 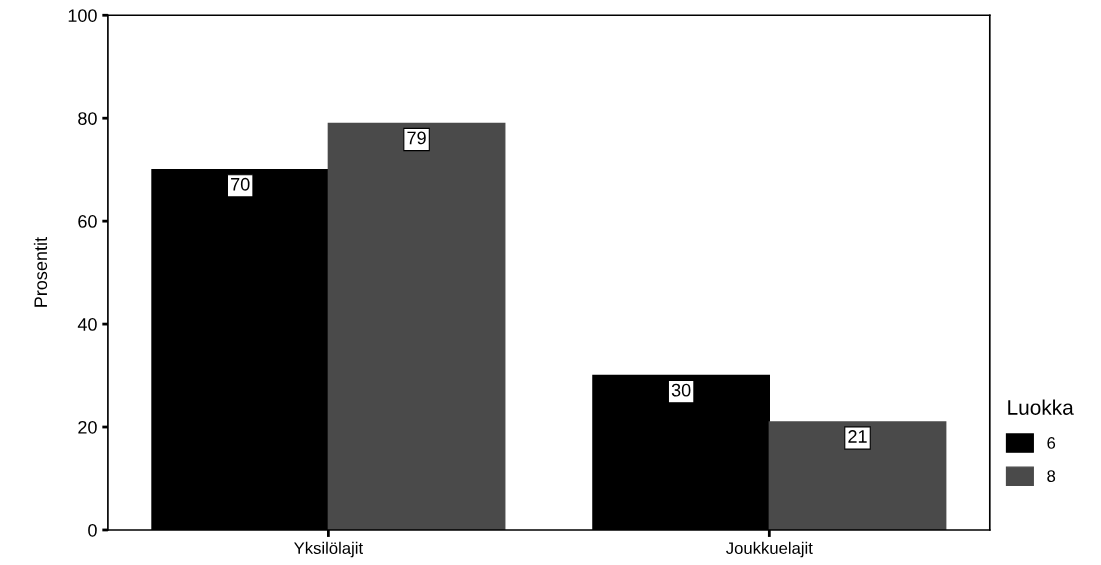 What do you see at coordinates (87, 427) in the screenshot?
I see `y-tick-label: 20` at bounding box center [87, 427].